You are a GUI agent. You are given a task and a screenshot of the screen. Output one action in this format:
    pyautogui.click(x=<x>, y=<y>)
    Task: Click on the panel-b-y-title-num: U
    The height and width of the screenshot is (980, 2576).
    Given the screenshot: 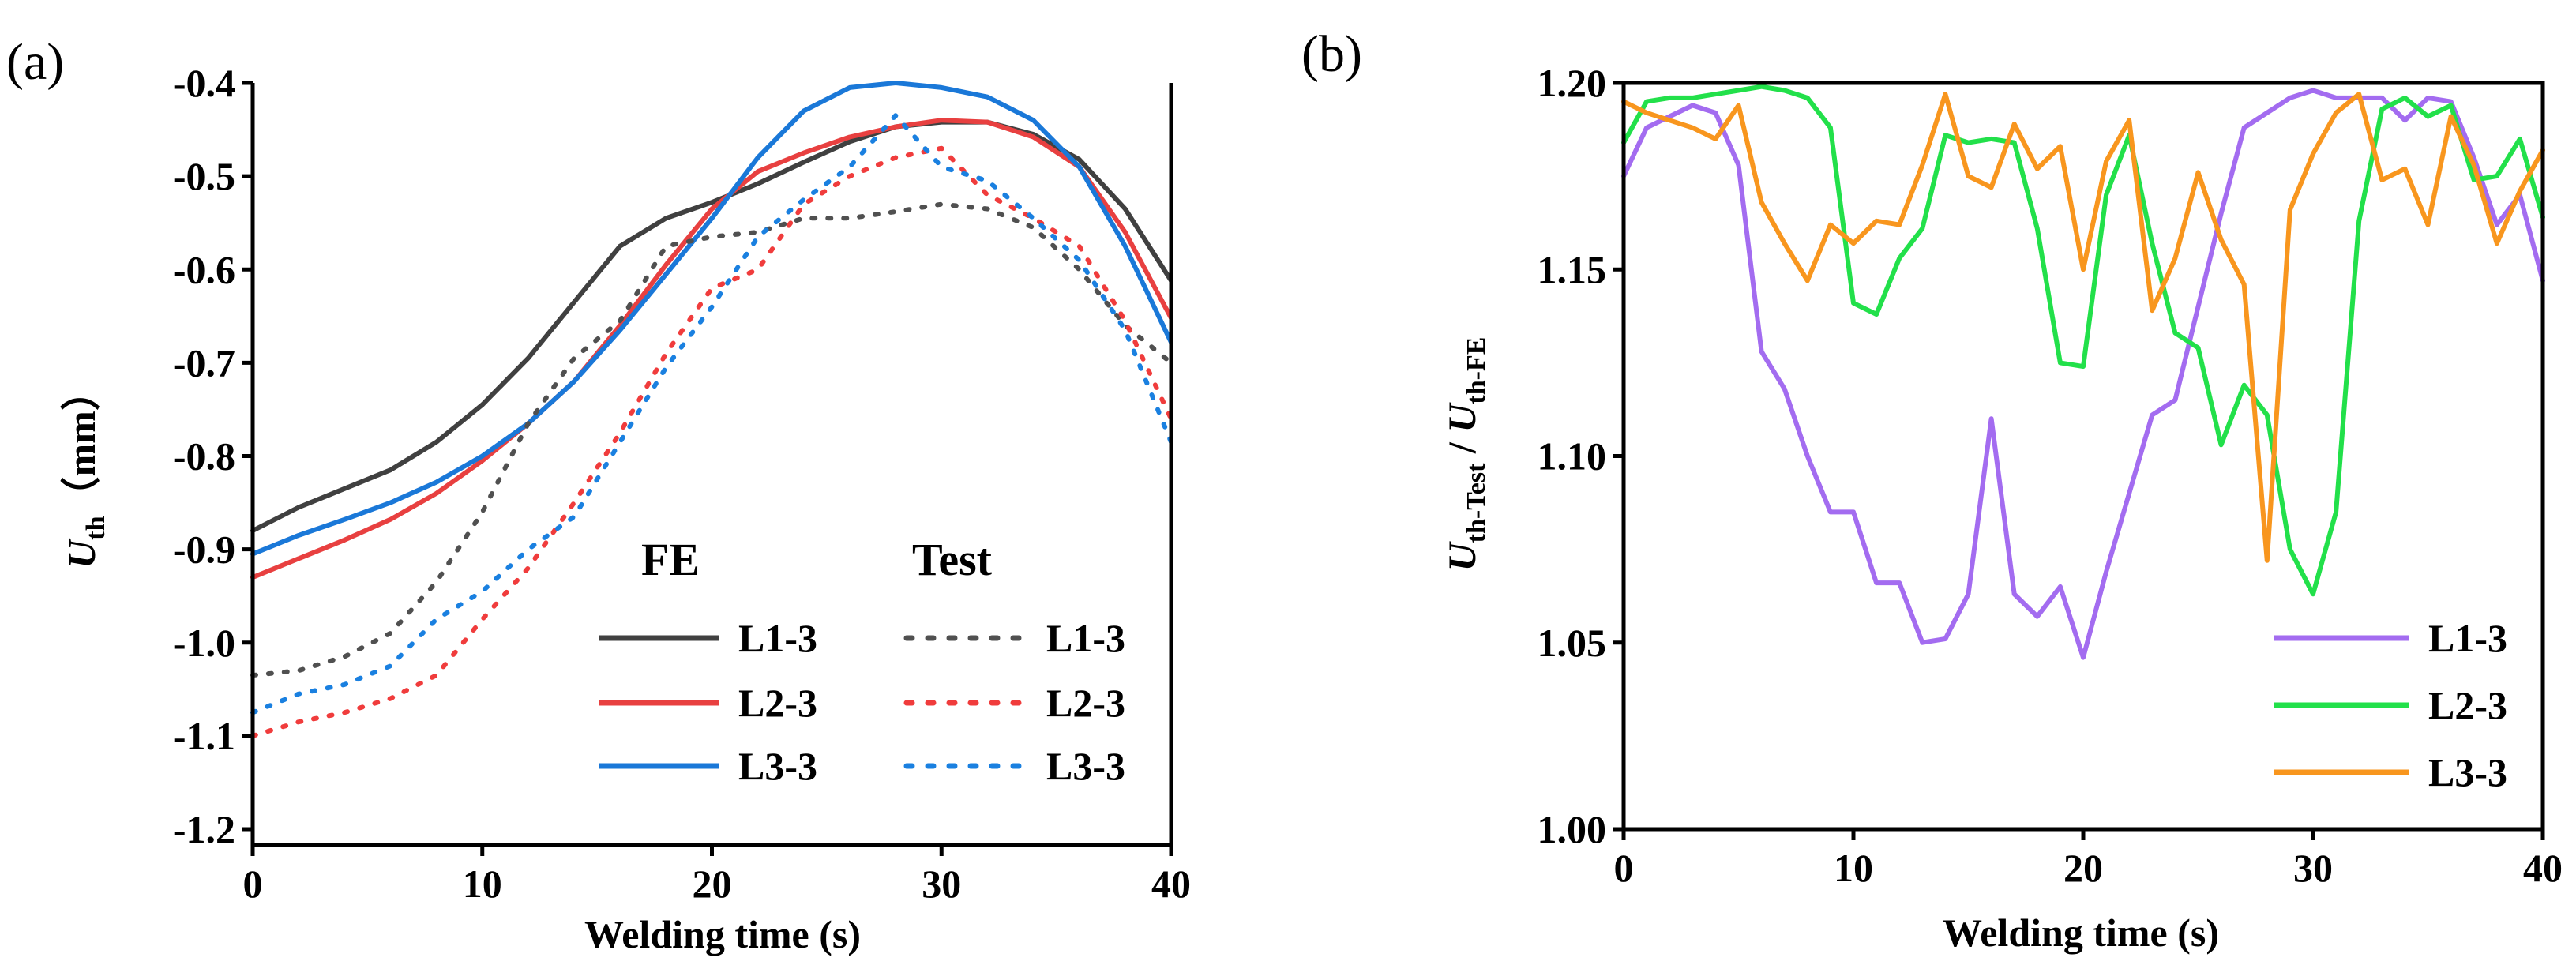 What is the action you would take?
    pyautogui.click(x=1462, y=556)
    